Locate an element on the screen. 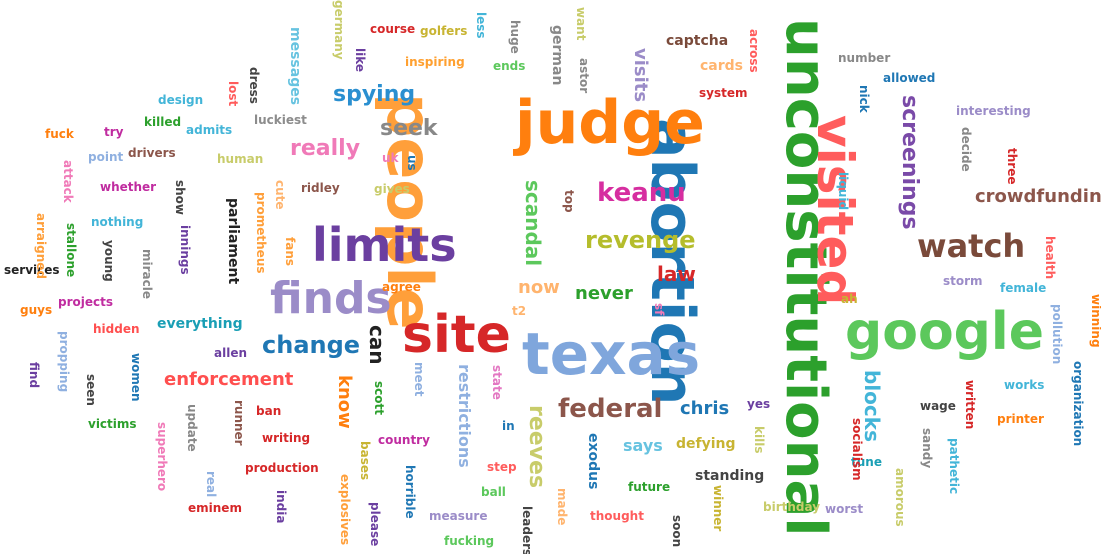 Image resolution: width=1101 pixels, height=554 pixels. word-bases: bases is located at coordinates (365, 461).